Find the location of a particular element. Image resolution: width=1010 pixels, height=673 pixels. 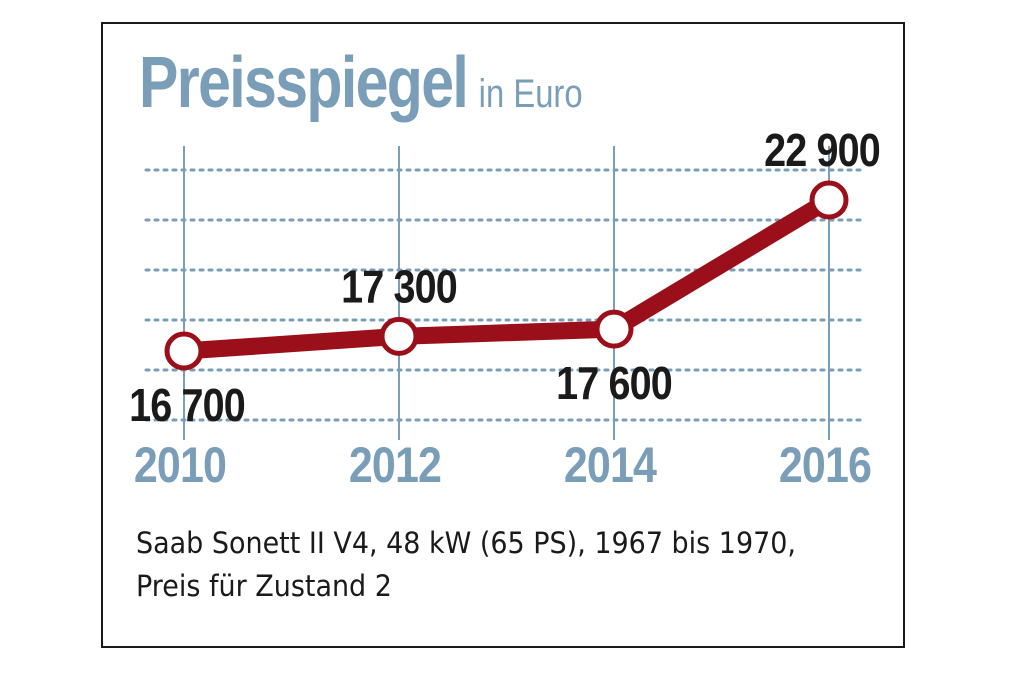

x-tick-label: 2012 is located at coordinates (395, 465).